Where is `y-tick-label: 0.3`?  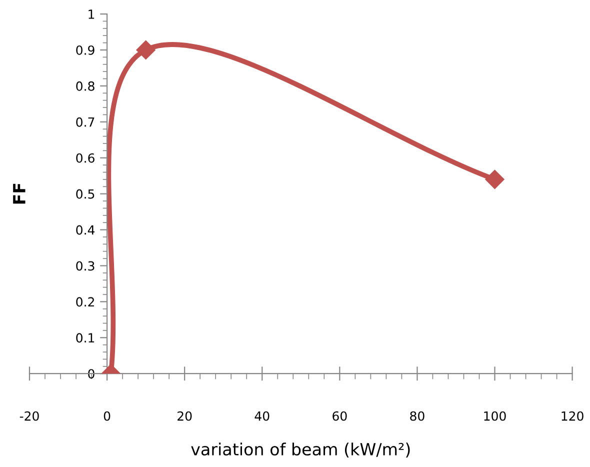 y-tick-label: 0.3 is located at coordinates (85, 266).